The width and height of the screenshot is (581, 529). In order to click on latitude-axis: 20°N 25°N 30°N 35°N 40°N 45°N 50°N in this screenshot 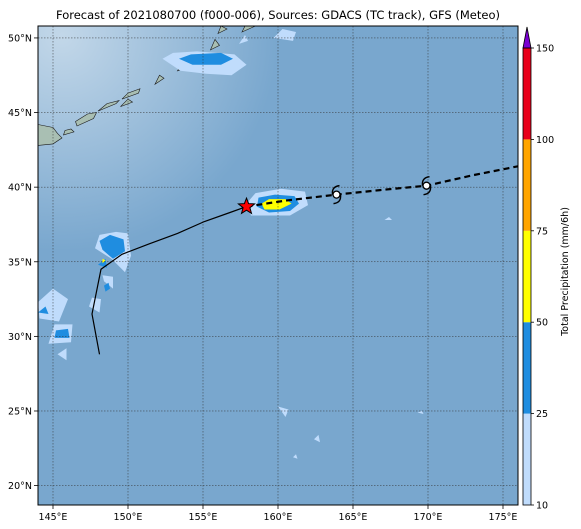, I will do `click(23, 262)`.